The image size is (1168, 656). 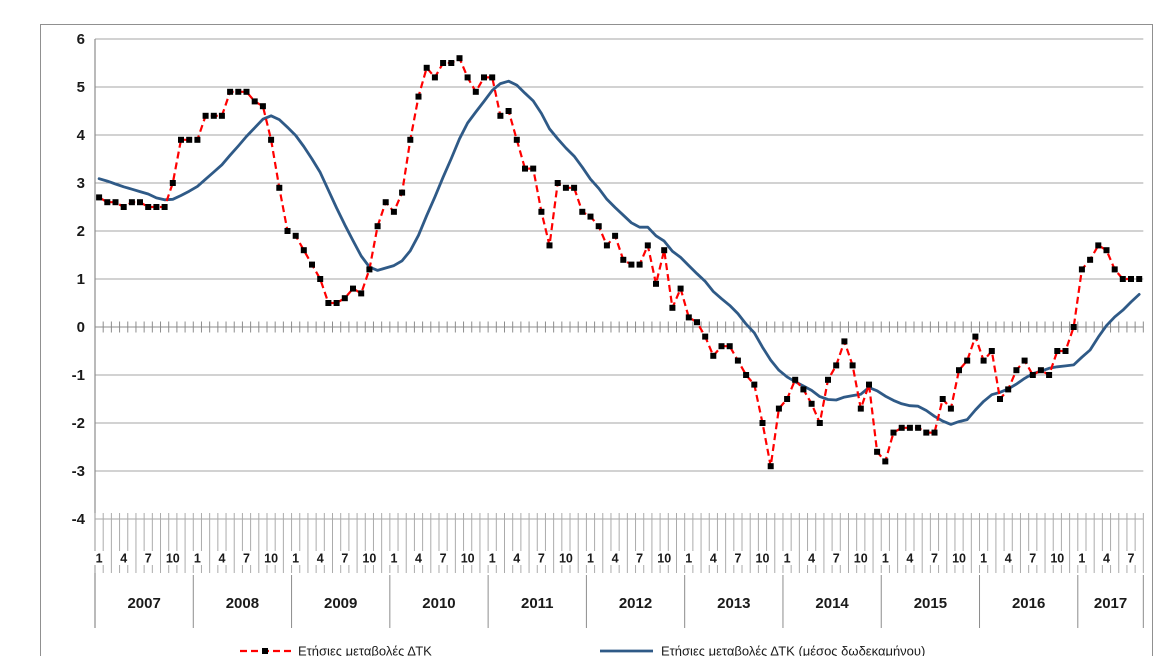 I want to click on zero-axis, so click(x=619, y=327).